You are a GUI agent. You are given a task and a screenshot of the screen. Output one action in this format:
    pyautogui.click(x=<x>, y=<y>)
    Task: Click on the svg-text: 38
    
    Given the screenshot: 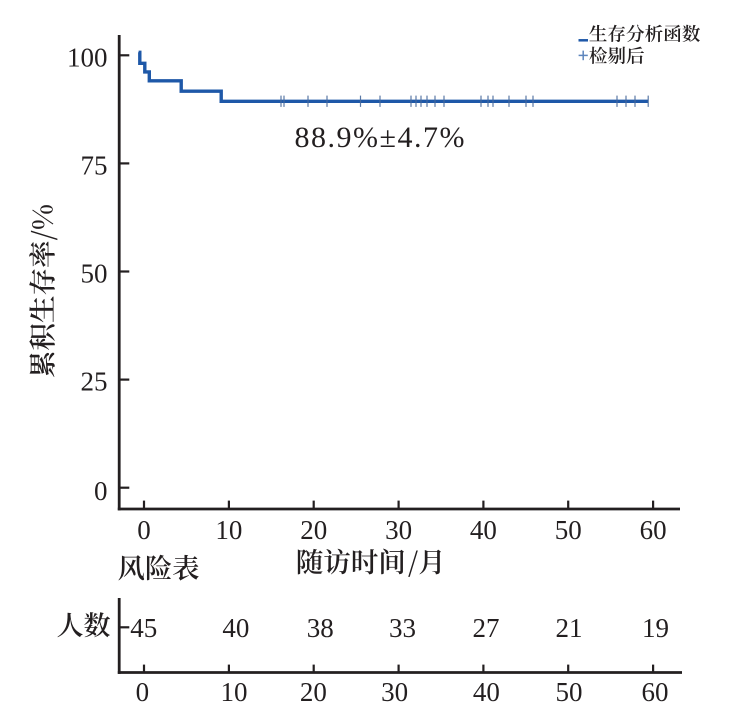 What is the action you would take?
    pyautogui.click(x=320, y=628)
    